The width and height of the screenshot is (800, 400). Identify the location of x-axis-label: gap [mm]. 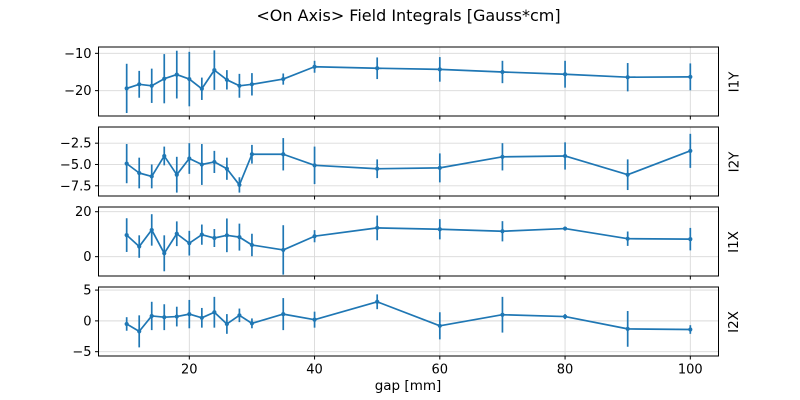
(408, 386).